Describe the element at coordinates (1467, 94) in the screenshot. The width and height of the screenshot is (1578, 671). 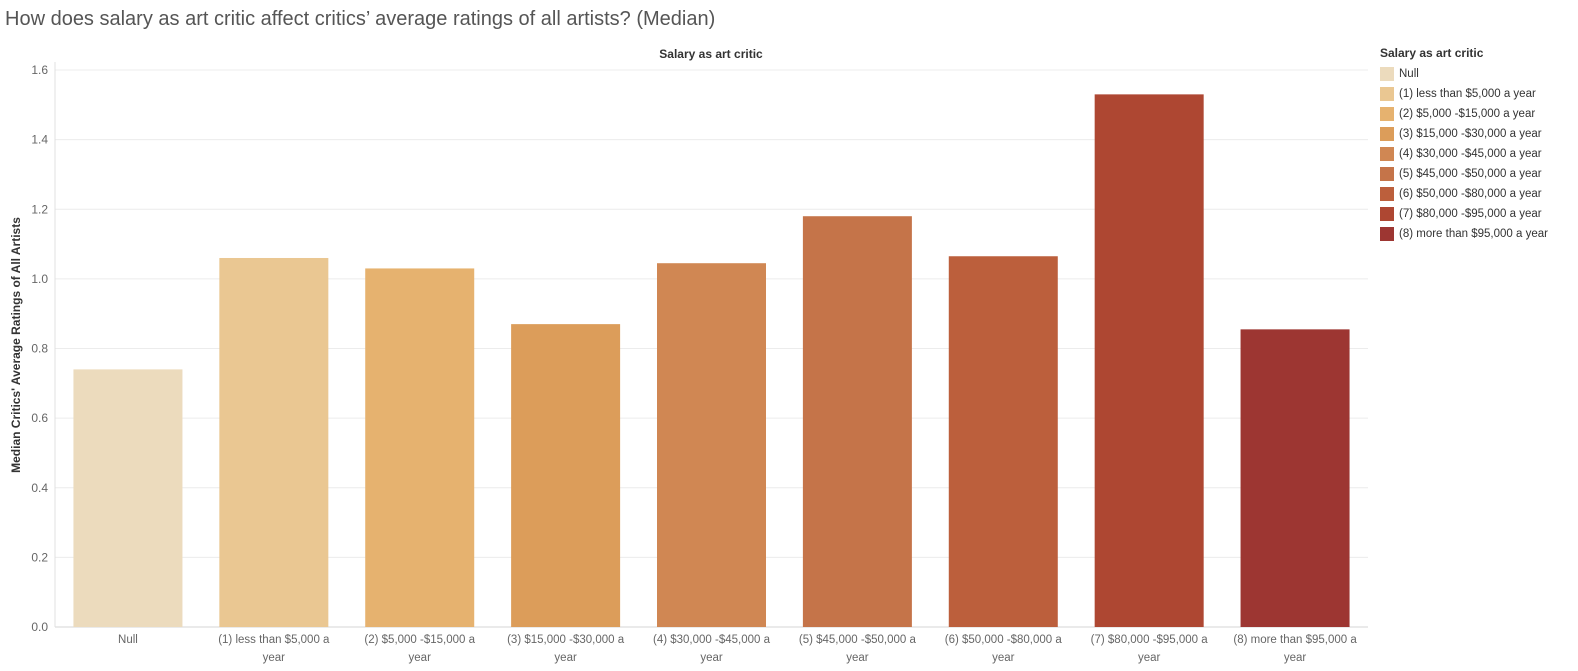
I see `legend-label: (1) less than $5,000 a year` at that location.